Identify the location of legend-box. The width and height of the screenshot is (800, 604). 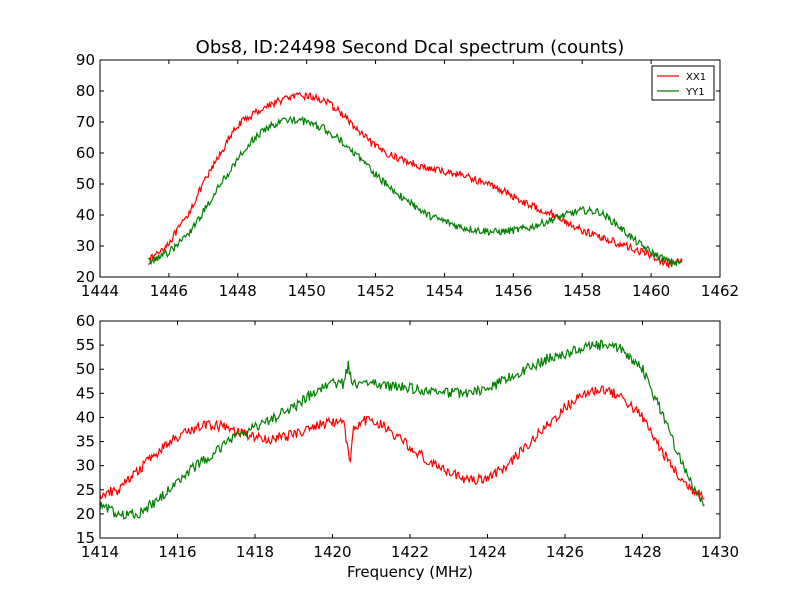
(683, 83).